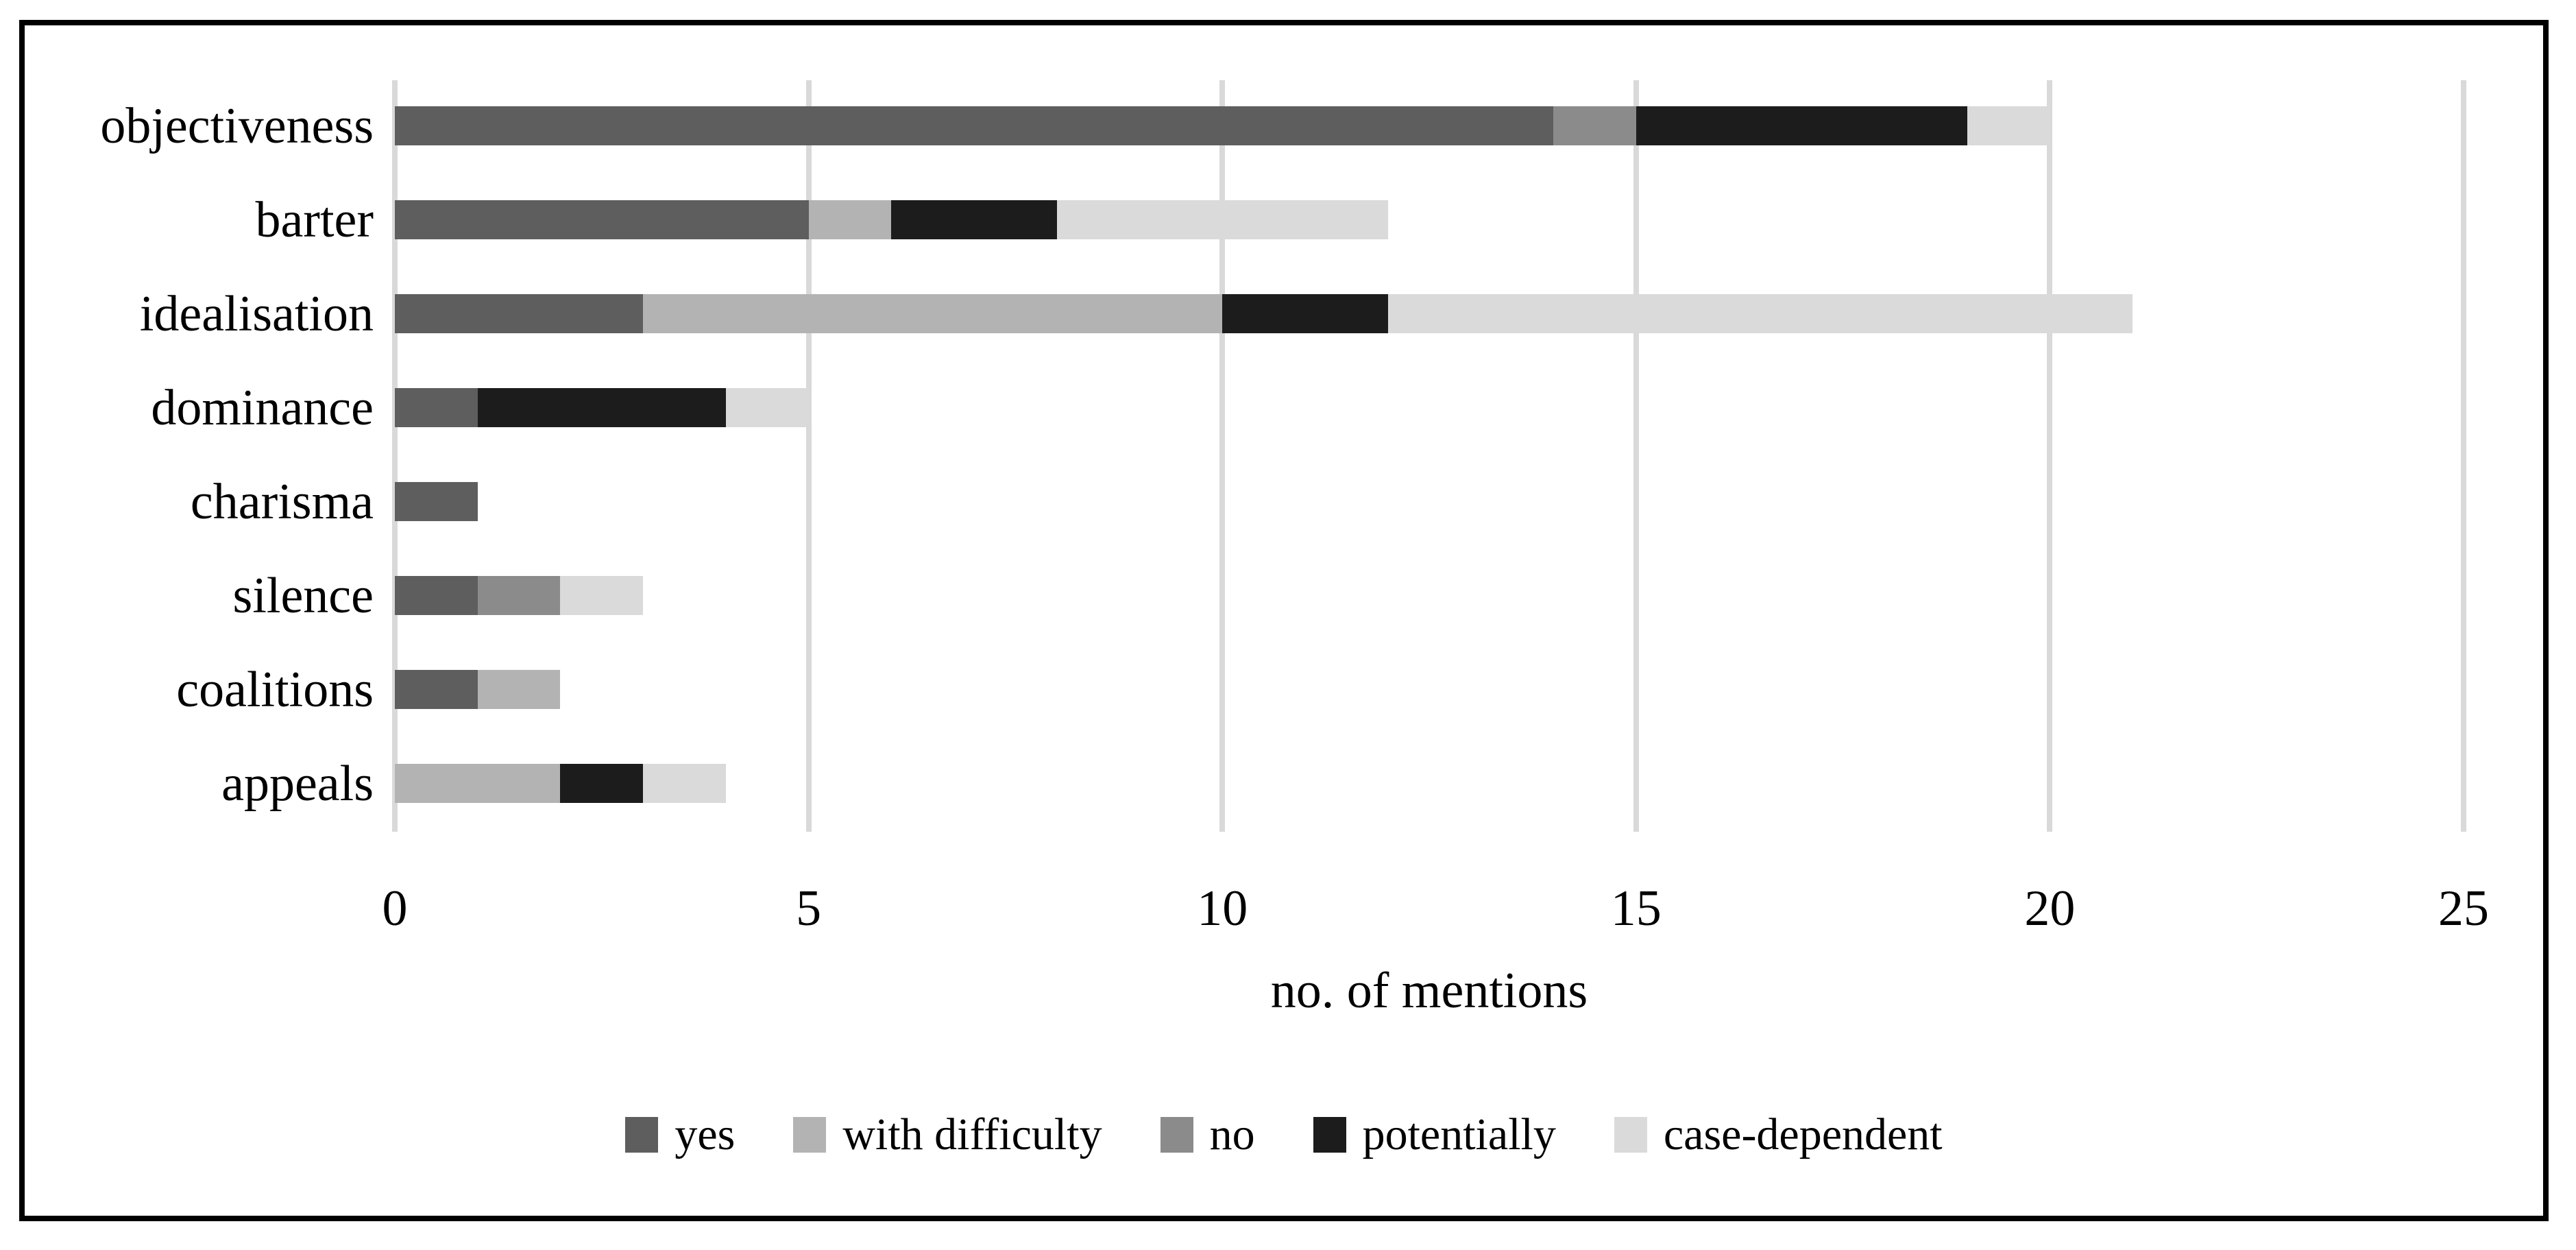 This screenshot has height=1250, width=2576. I want to click on bar-segment-appeals-with-difficulty, so click(478, 783).